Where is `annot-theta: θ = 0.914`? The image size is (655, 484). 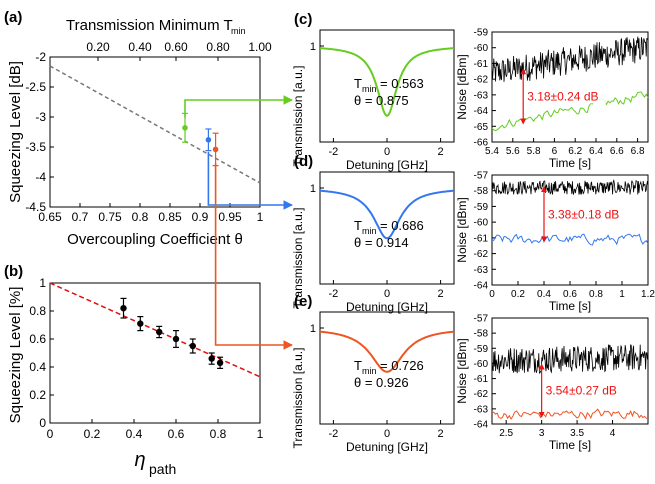 annot-theta: θ = 0.914 is located at coordinates (381, 242).